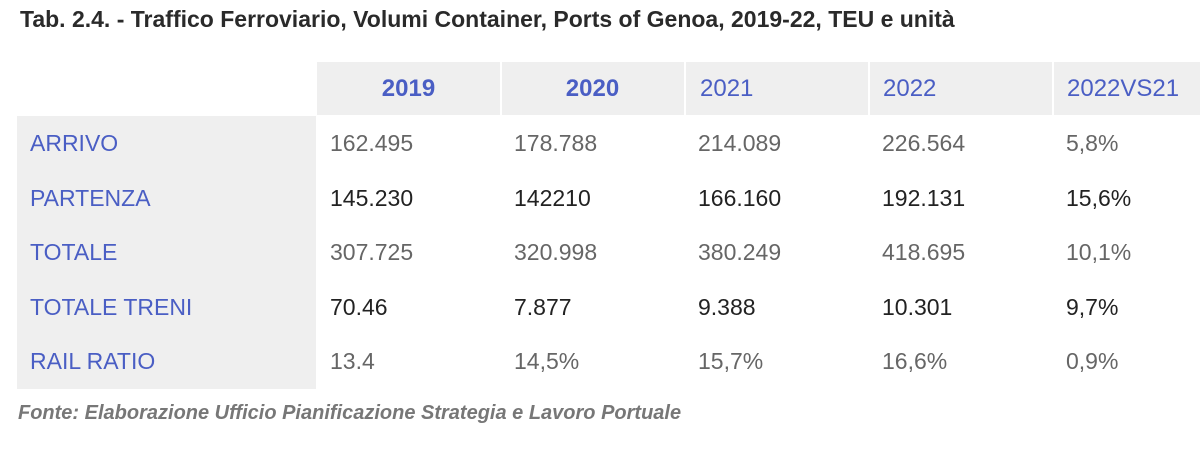 Image resolution: width=1200 pixels, height=452 pixels. What do you see at coordinates (740, 143) in the screenshot?
I see `table-cell: 214.089` at bounding box center [740, 143].